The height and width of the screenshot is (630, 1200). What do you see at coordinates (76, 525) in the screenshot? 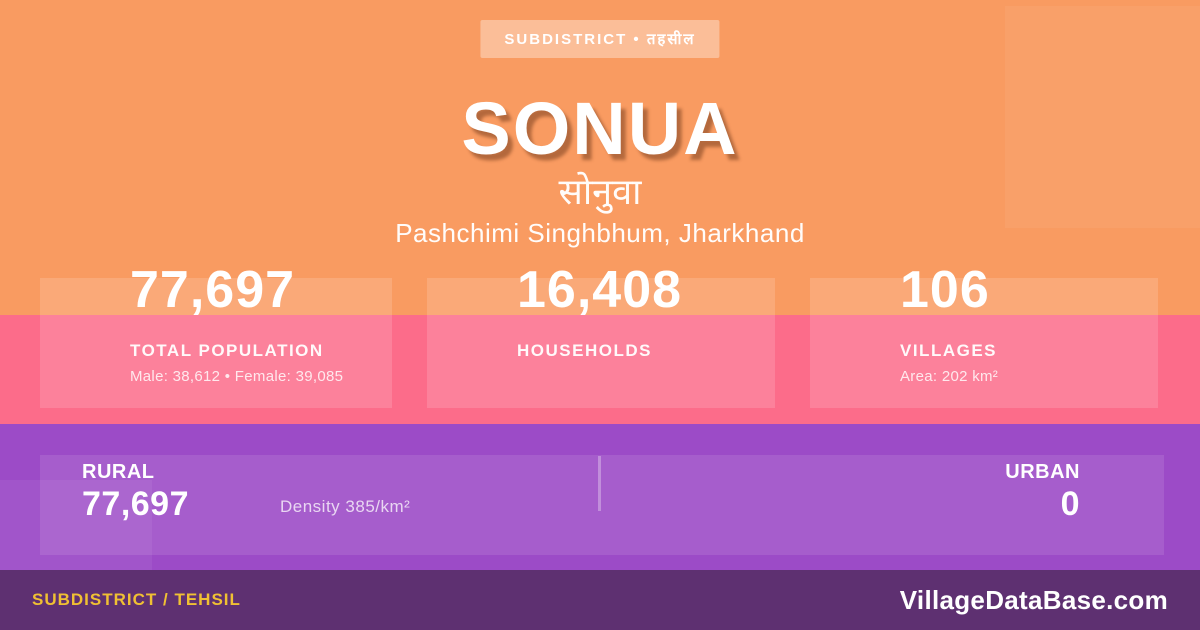
I see `band-left-accent` at bounding box center [76, 525].